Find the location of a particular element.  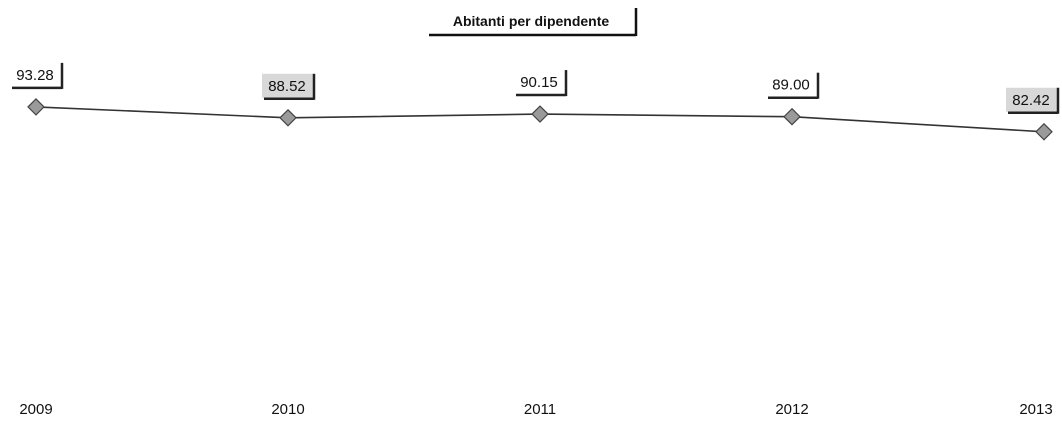

chart-title-box is located at coordinates (531, 21).